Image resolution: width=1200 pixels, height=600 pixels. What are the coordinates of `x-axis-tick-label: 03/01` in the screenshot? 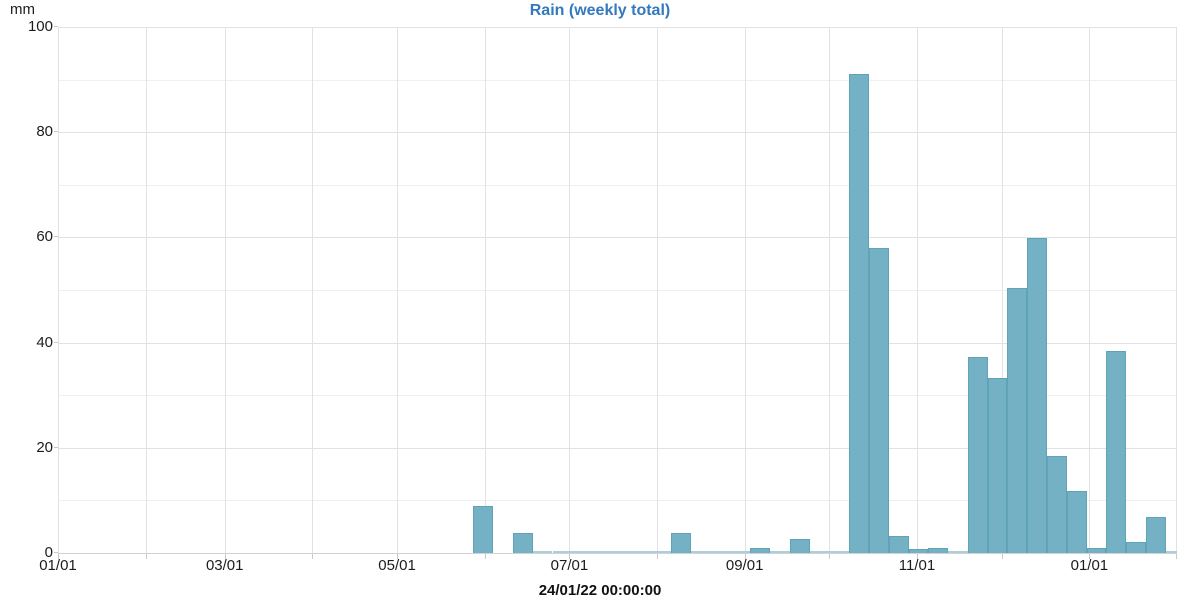 It's located at (224, 565).